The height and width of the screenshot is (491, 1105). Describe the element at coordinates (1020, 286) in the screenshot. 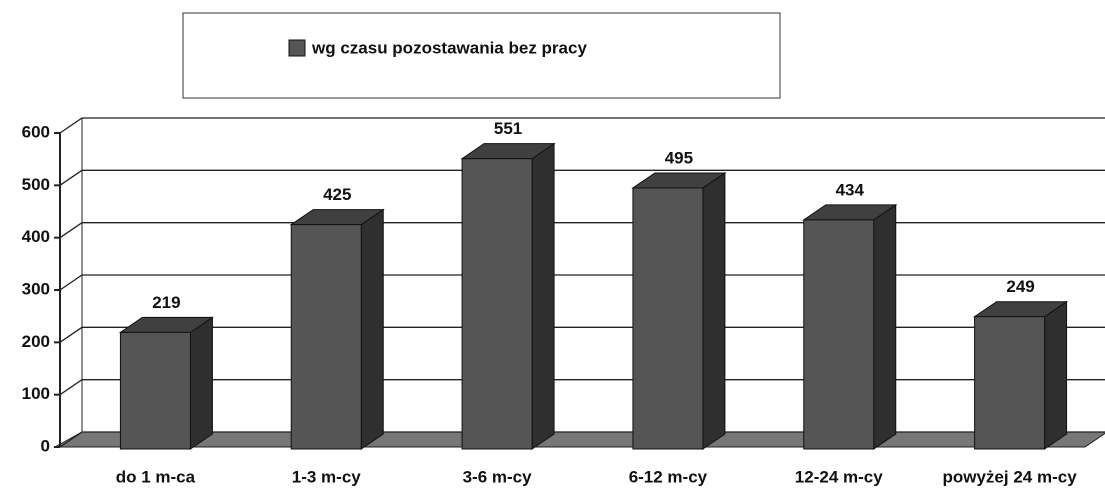

I see `data-label: 249` at that location.